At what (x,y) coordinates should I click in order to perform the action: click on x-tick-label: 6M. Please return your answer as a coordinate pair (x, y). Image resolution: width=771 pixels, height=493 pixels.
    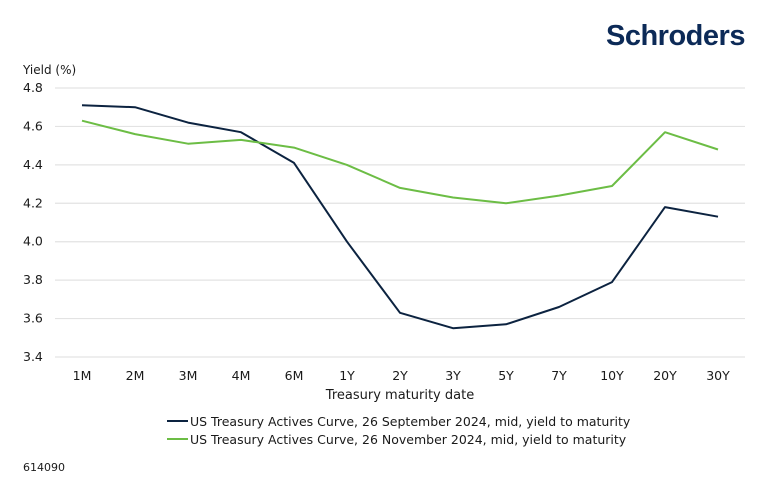
    Looking at the image, I should click on (294, 375).